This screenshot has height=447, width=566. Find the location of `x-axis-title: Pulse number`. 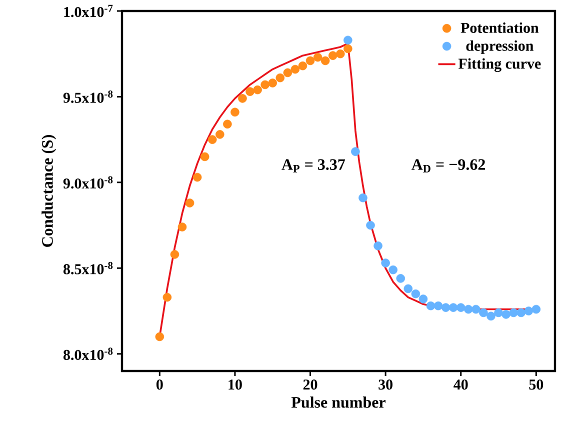

x-axis-title: Pulse number is located at coordinates (338, 402).